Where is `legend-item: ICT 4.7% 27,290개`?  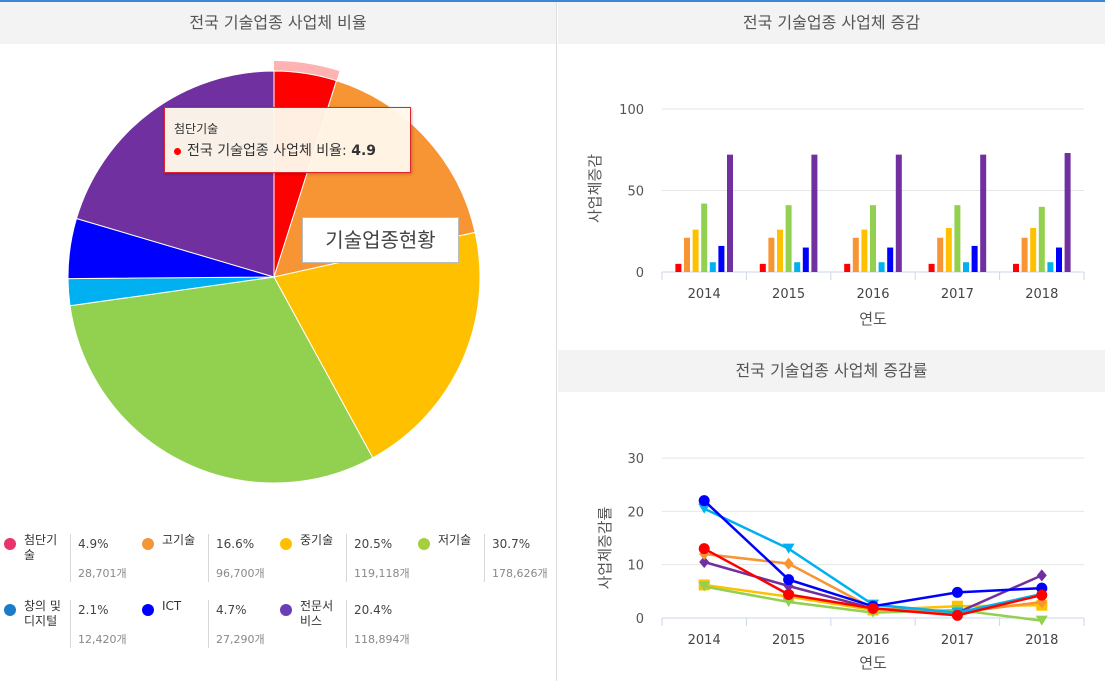 legend-item: ICT 4.7% 27,290개 is located at coordinates (207, 624).